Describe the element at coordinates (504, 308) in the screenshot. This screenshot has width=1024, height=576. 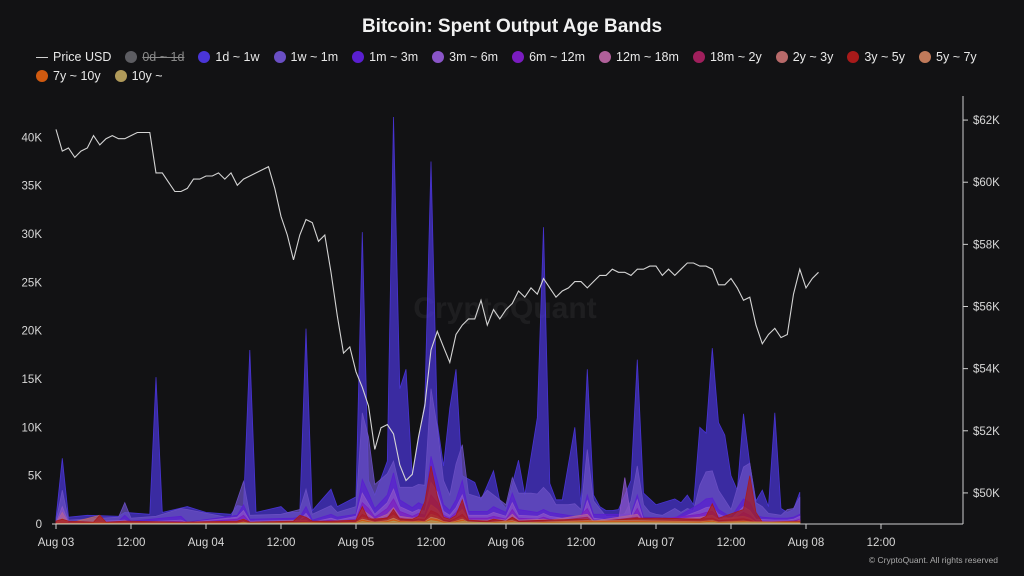
I see `watermark: CryptoQuant` at that location.